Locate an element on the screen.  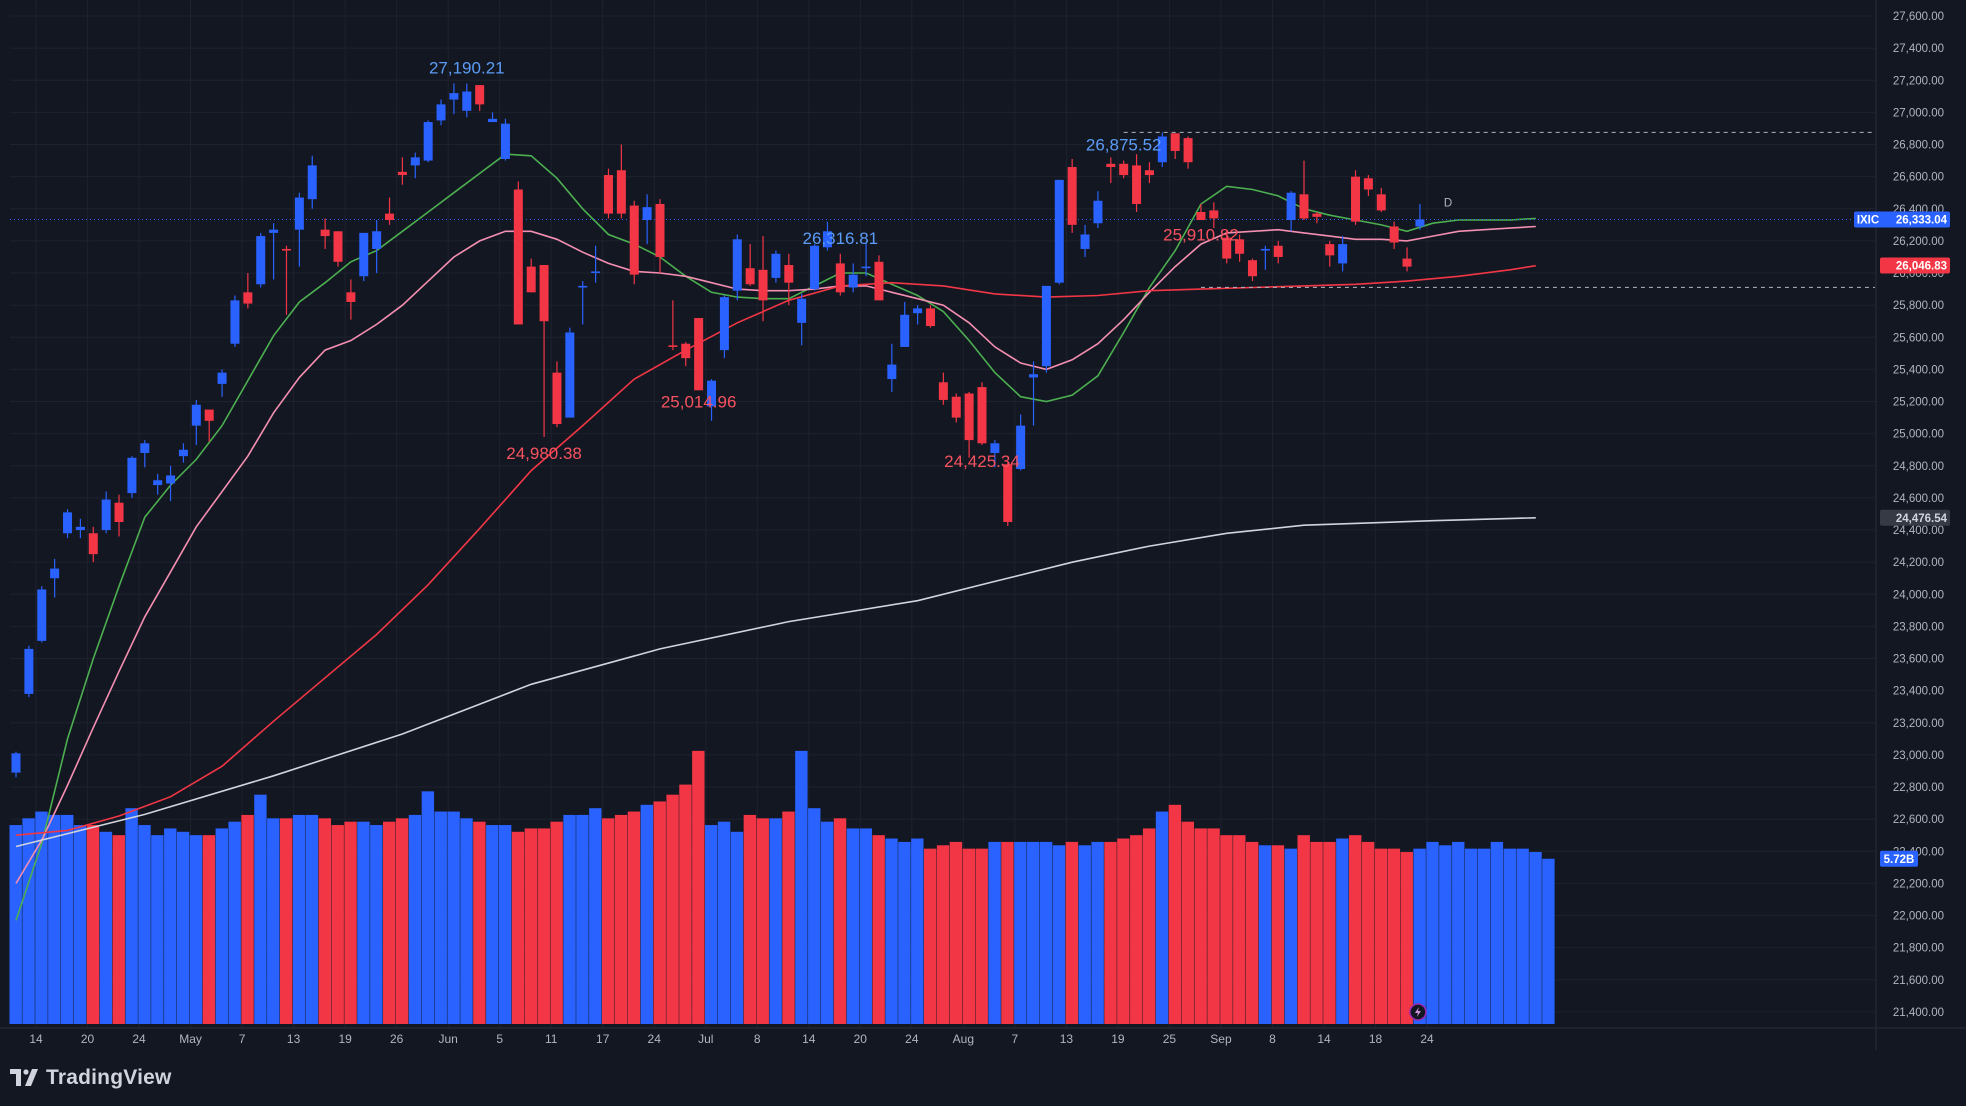
price-tick-label: 23,400.00 is located at coordinates (1918, 692).